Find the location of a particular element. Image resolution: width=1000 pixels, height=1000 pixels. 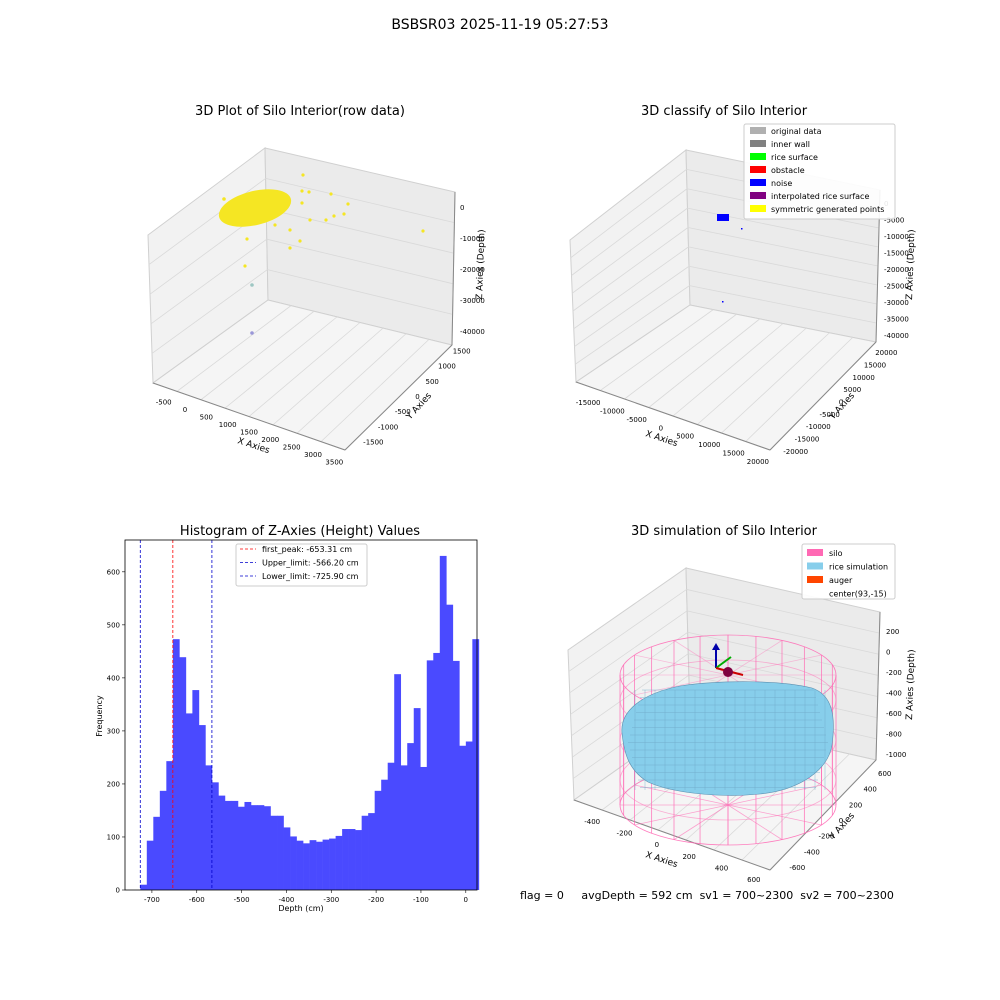

panel3-title: Histogram of Z-Axies (Height) Values is located at coordinates (300, 531).